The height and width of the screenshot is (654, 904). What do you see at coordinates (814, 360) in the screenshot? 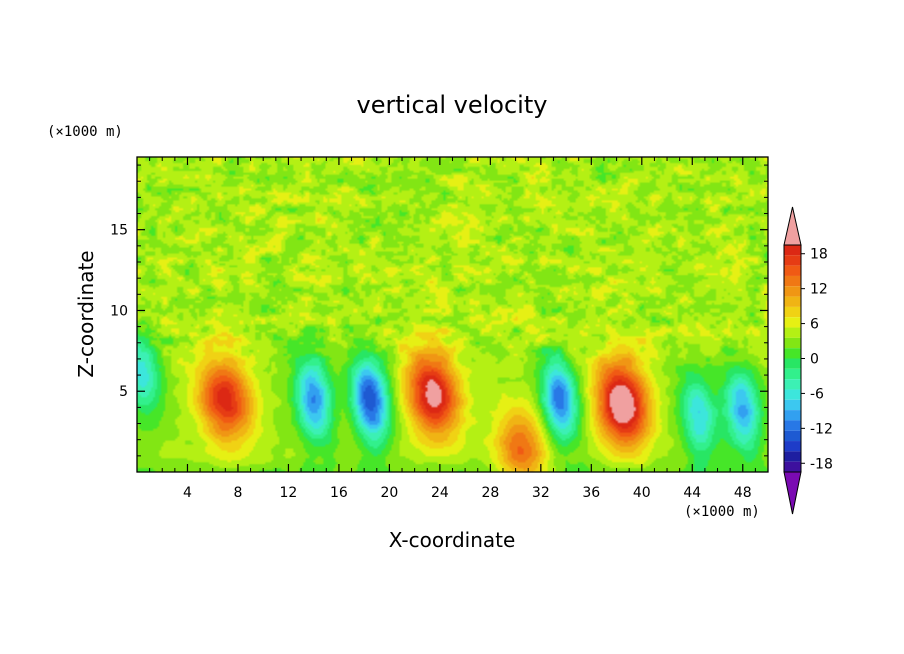
I see `colorbar-tick-label: 0` at bounding box center [814, 360].